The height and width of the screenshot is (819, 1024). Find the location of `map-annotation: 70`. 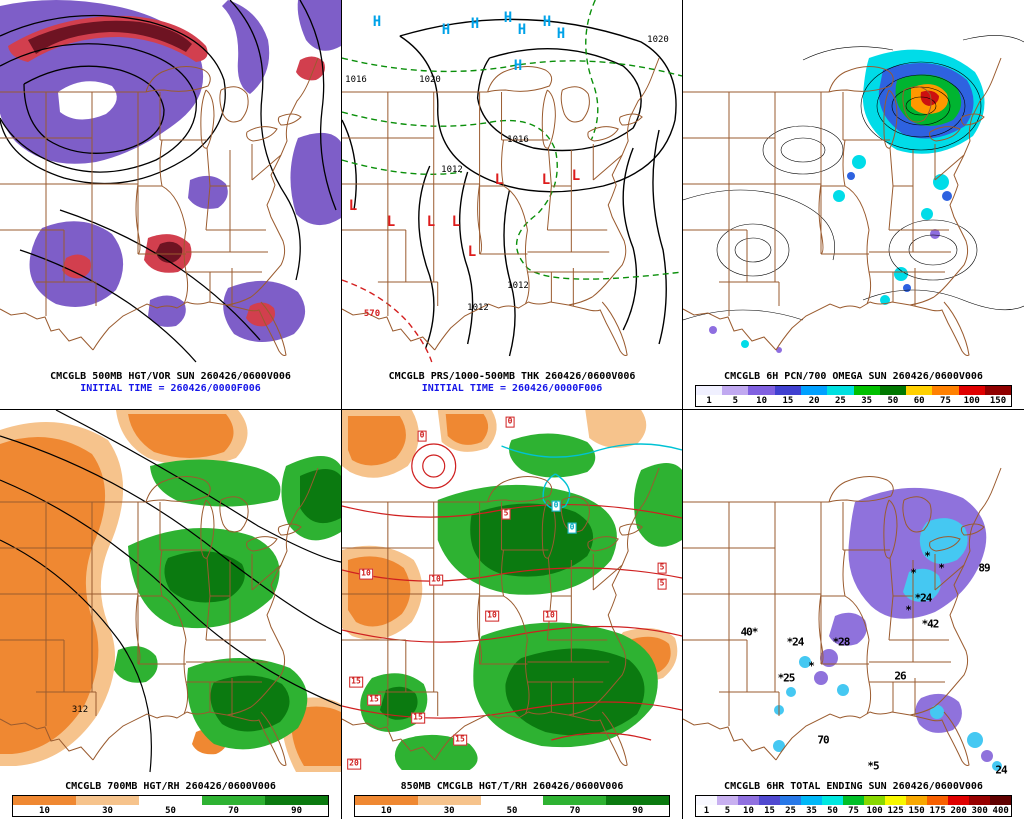

map-annotation: 70 is located at coordinates (823, 740).